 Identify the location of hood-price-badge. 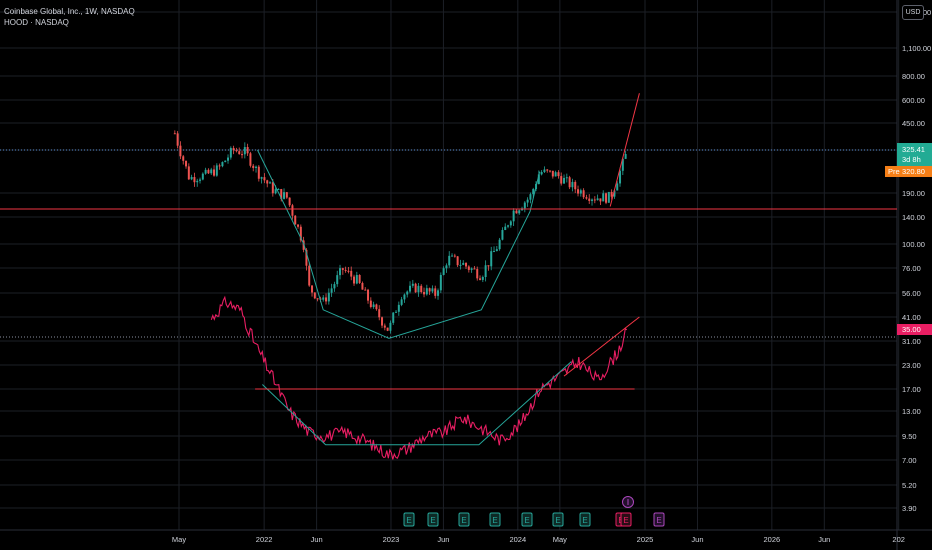
(914, 329).